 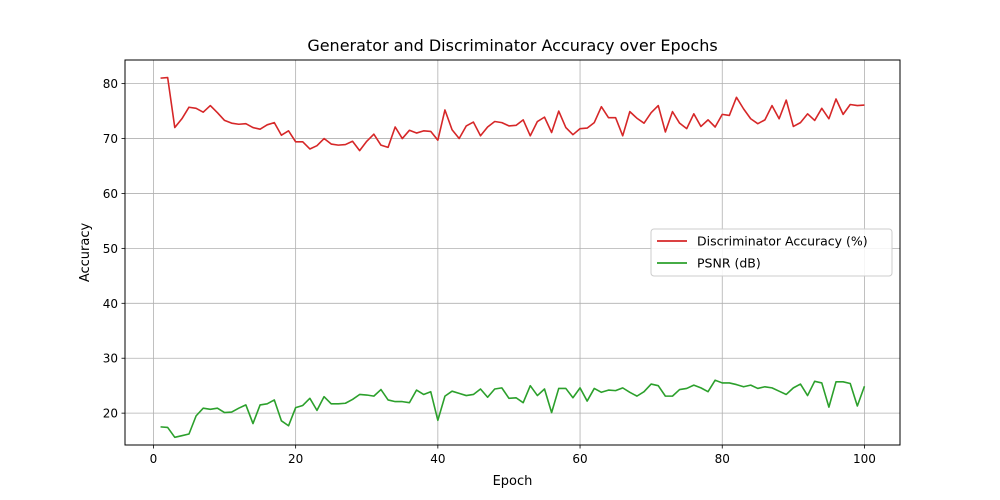 What do you see at coordinates (110, 84) in the screenshot?
I see `y-tick-label: 80` at bounding box center [110, 84].